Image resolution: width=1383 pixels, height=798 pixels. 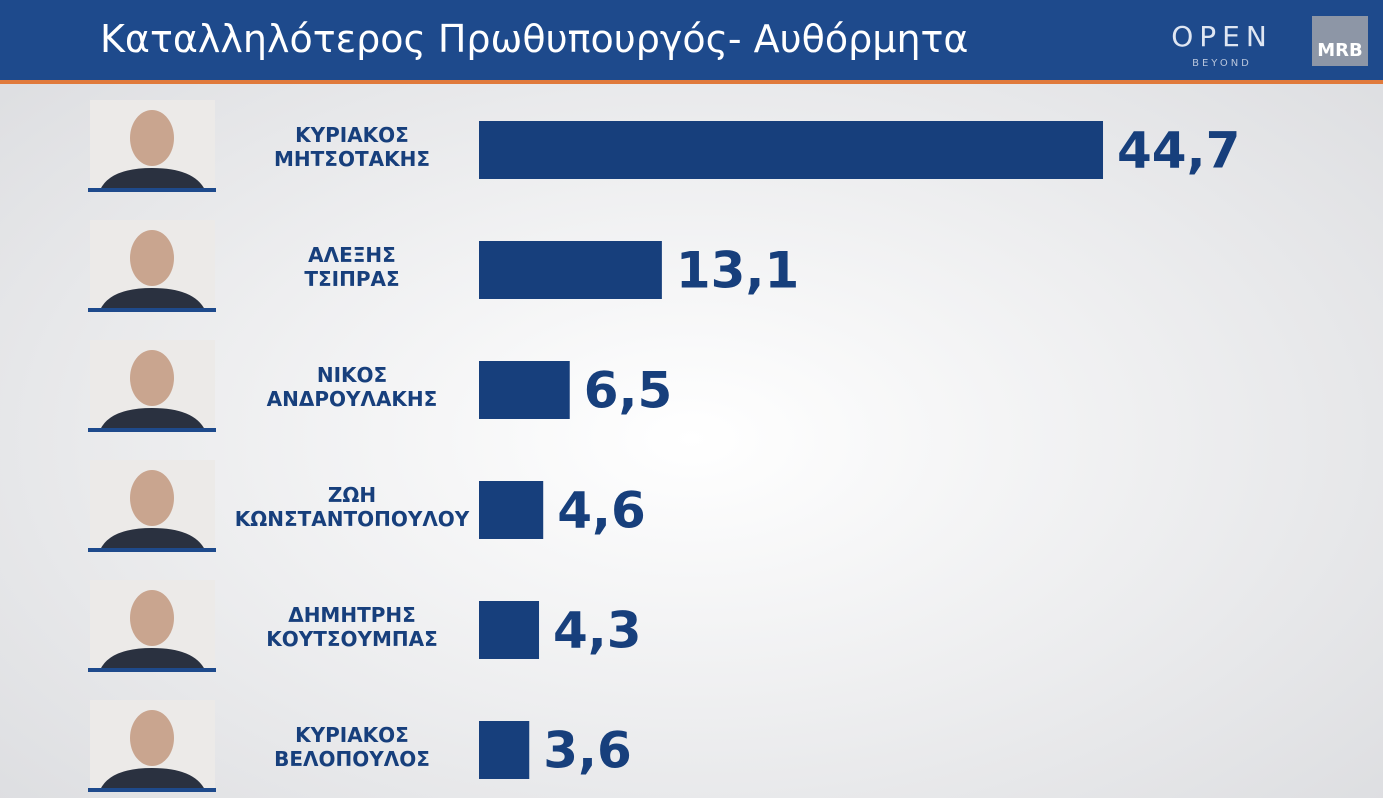 I want to click on badge: MRB, so click(x=1340, y=50).